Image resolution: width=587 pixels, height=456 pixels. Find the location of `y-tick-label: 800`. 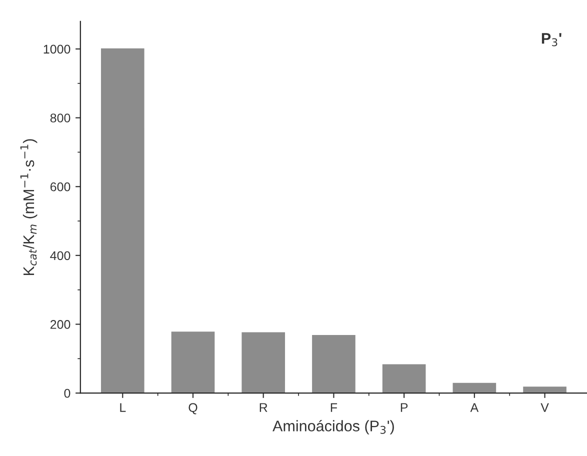

y-tick-label: 800 is located at coordinates (60, 118).